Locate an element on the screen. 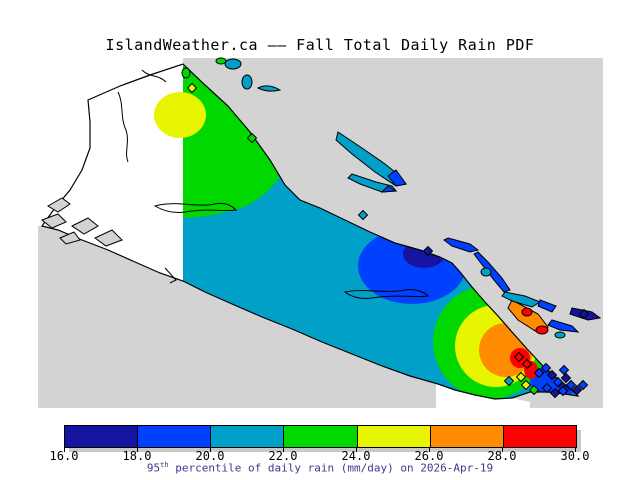 Image resolution: width=640 pixels, height=480 pixels. colorbar-segment-20.0 is located at coordinates (248, 436).